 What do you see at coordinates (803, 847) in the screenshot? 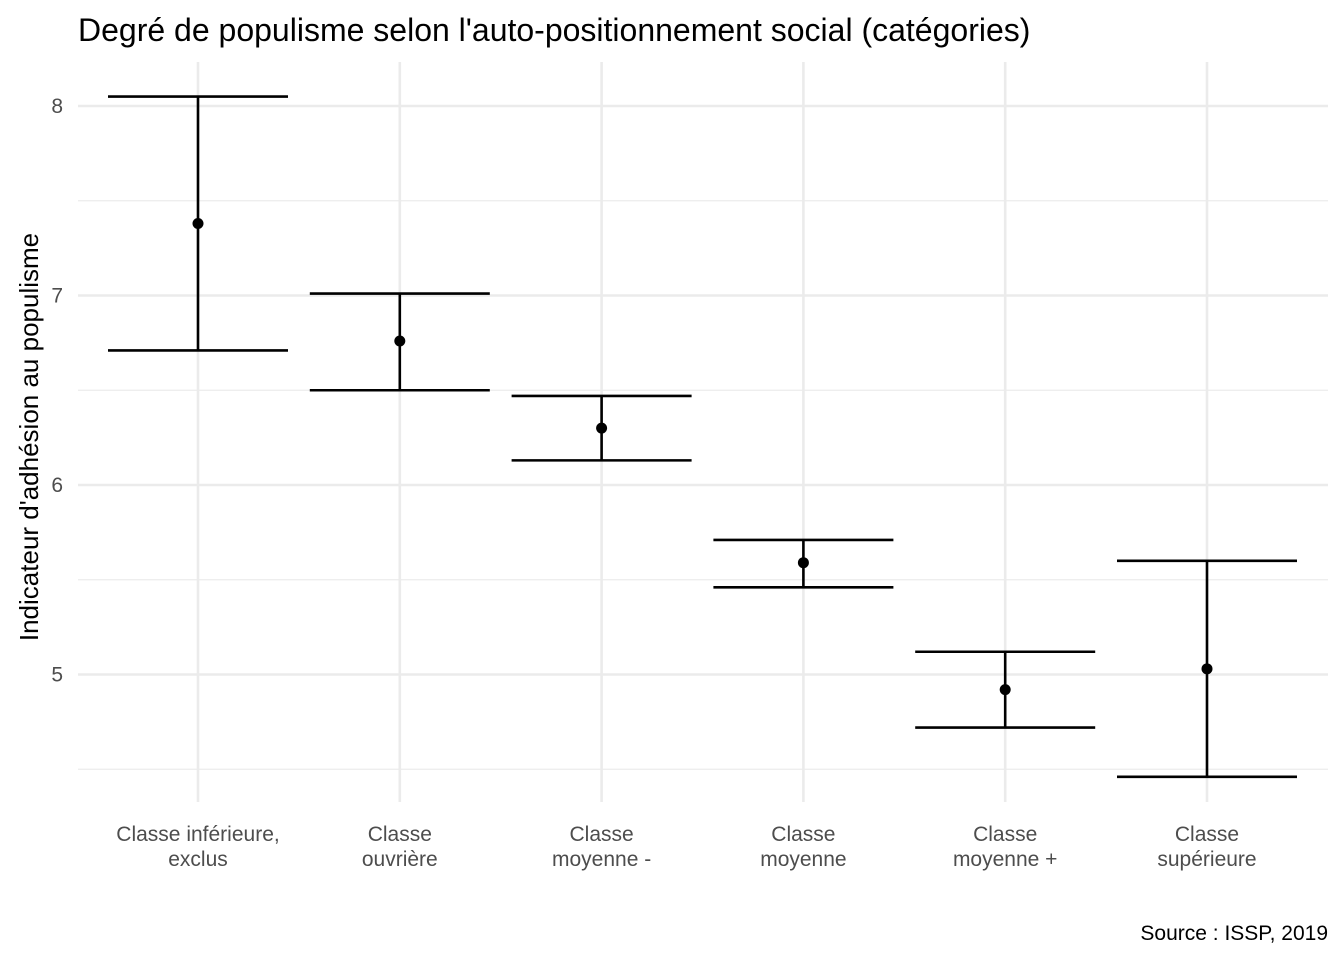
I see `x-tick-label: Classe moyenne` at bounding box center [803, 847].